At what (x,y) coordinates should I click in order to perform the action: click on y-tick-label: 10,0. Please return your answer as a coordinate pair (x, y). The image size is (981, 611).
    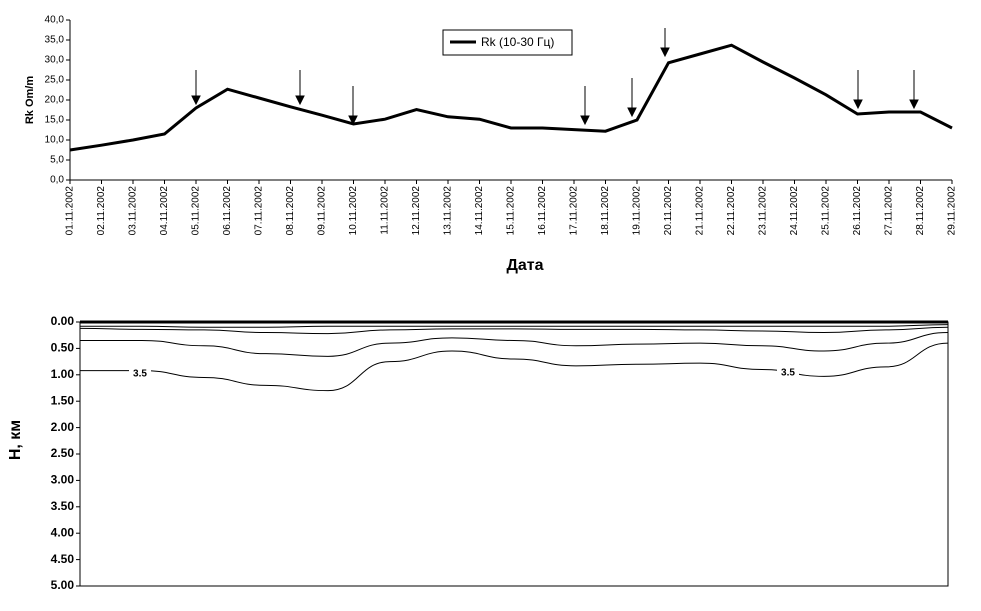
    Looking at the image, I should click on (55, 140).